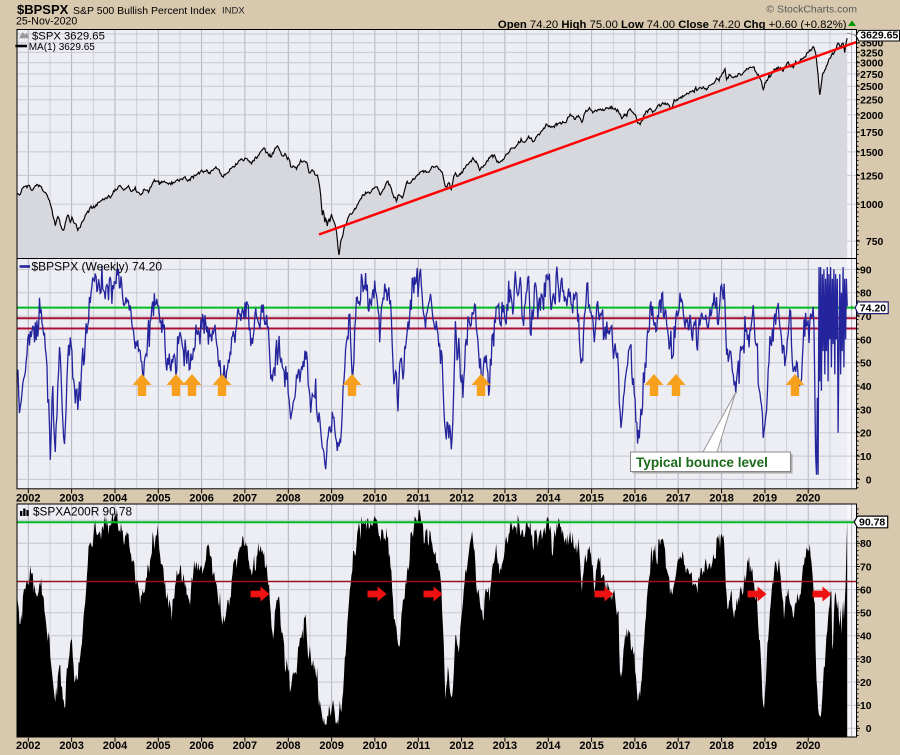 This screenshot has width=900, height=755. What do you see at coordinates (68, 37) in the screenshot?
I see `svg-text: $SPX 3629.65` at bounding box center [68, 37].